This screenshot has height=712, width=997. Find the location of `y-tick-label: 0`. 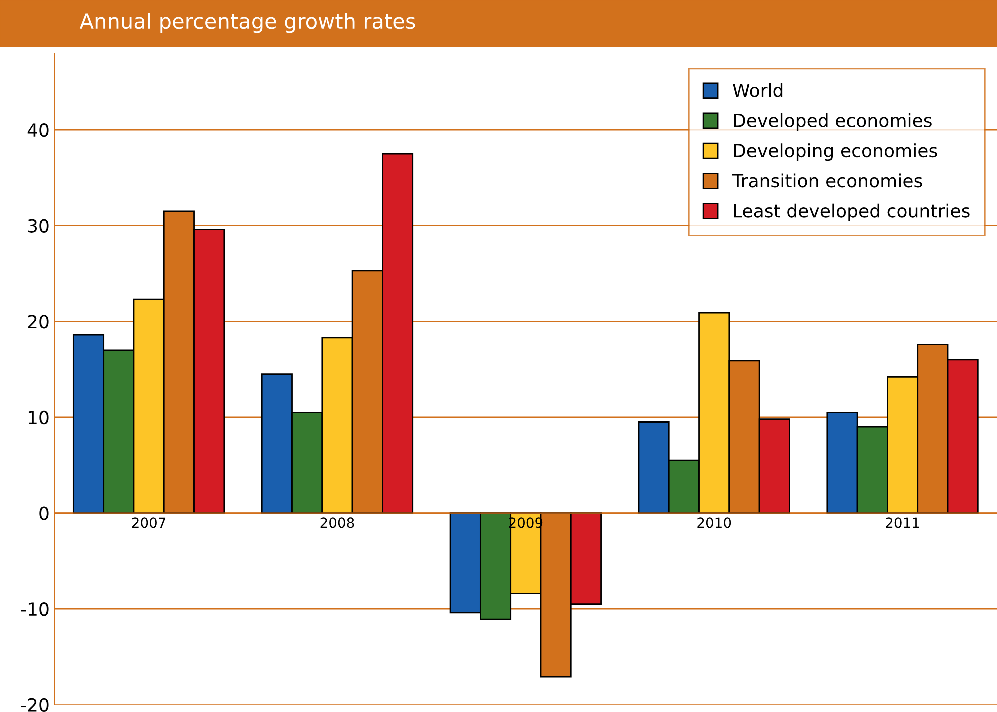

y-tick-label: 0 is located at coordinates (44, 513).